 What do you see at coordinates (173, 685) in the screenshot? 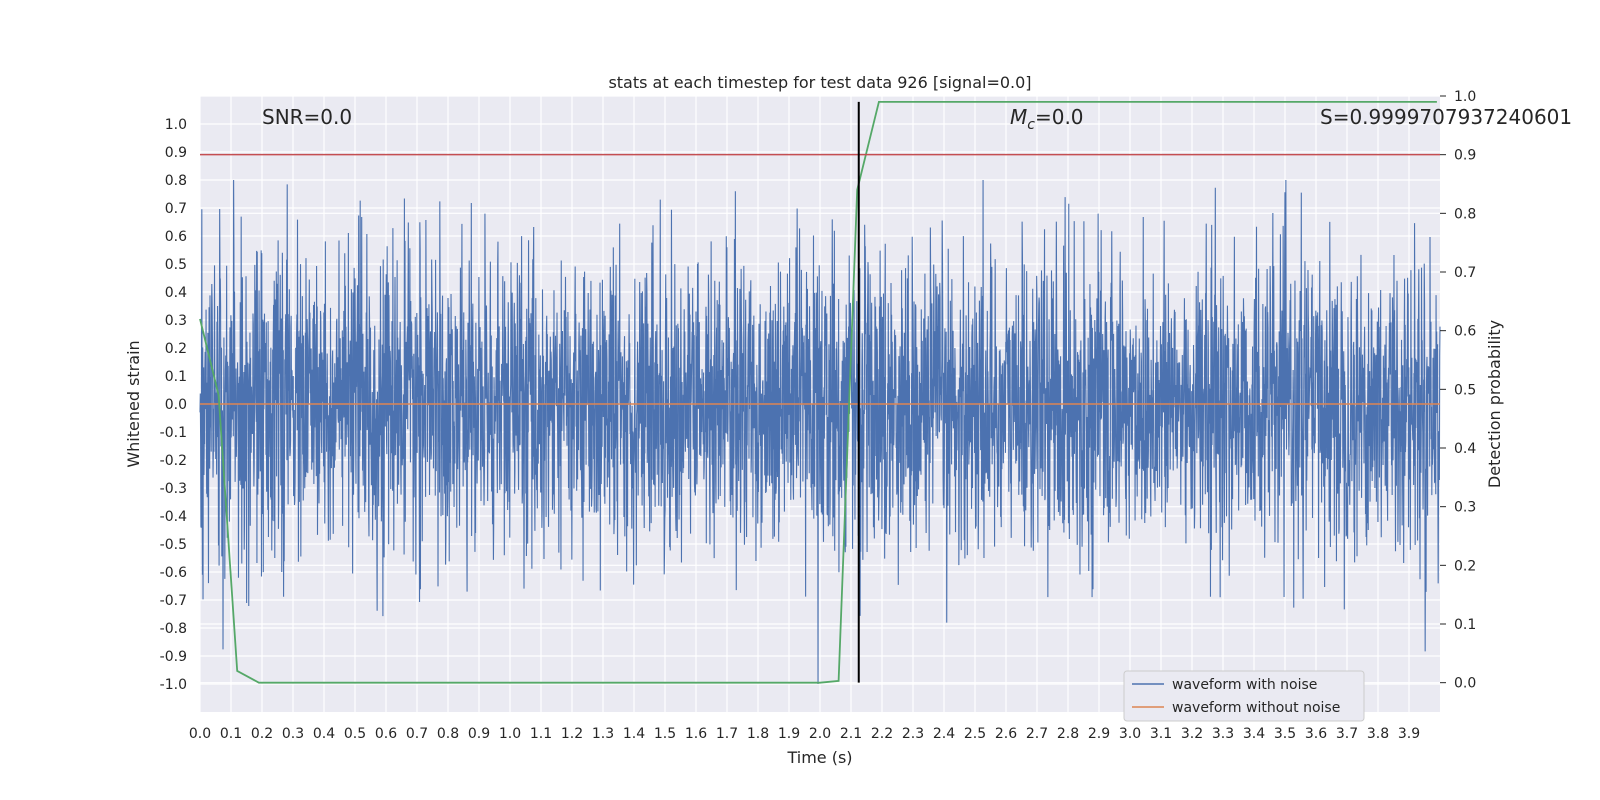
I see `y-tick-label: -1.0` at bounding box center [173, 685].